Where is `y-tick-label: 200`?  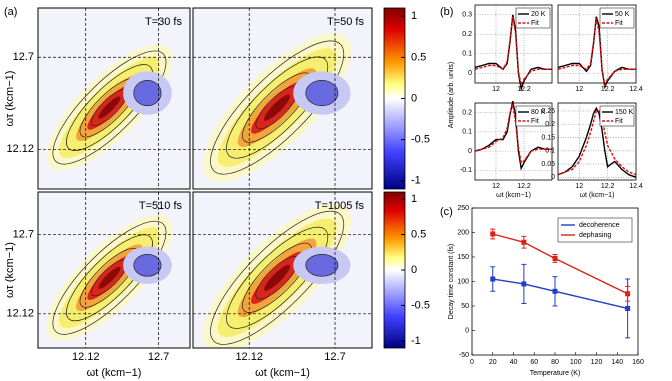 y-tick-label: 200 is located at coordinates (463, 232).